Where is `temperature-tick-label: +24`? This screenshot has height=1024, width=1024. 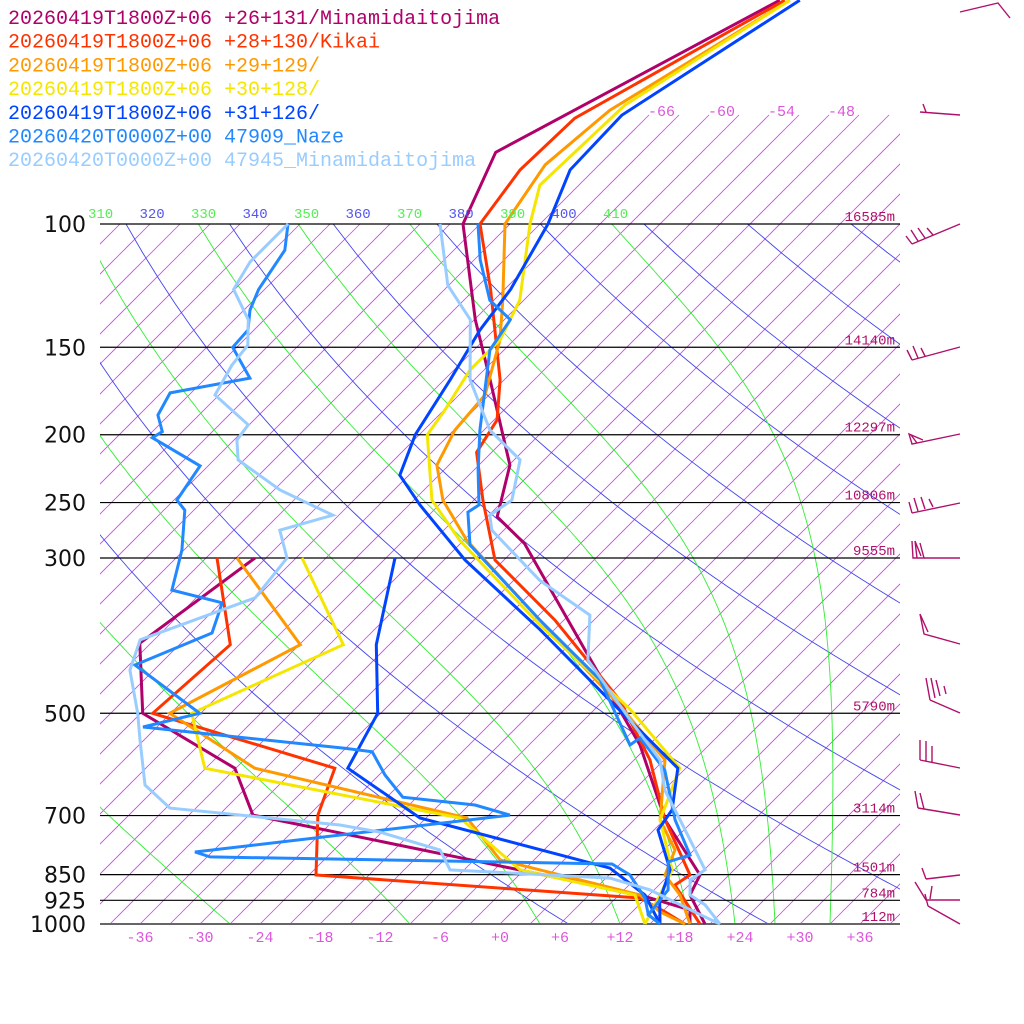
temperature-tick-label: +24 is located at coordinates (739, 938).